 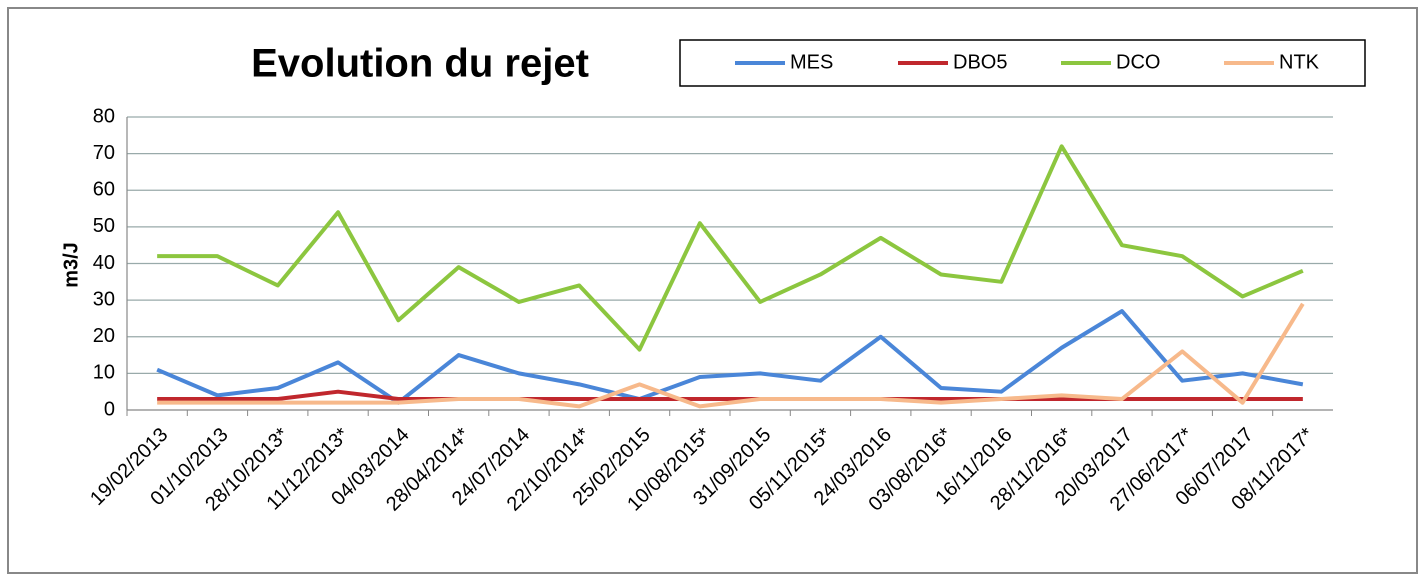 I want to click on y-tick-label: 10, so click(x=104, y=373).